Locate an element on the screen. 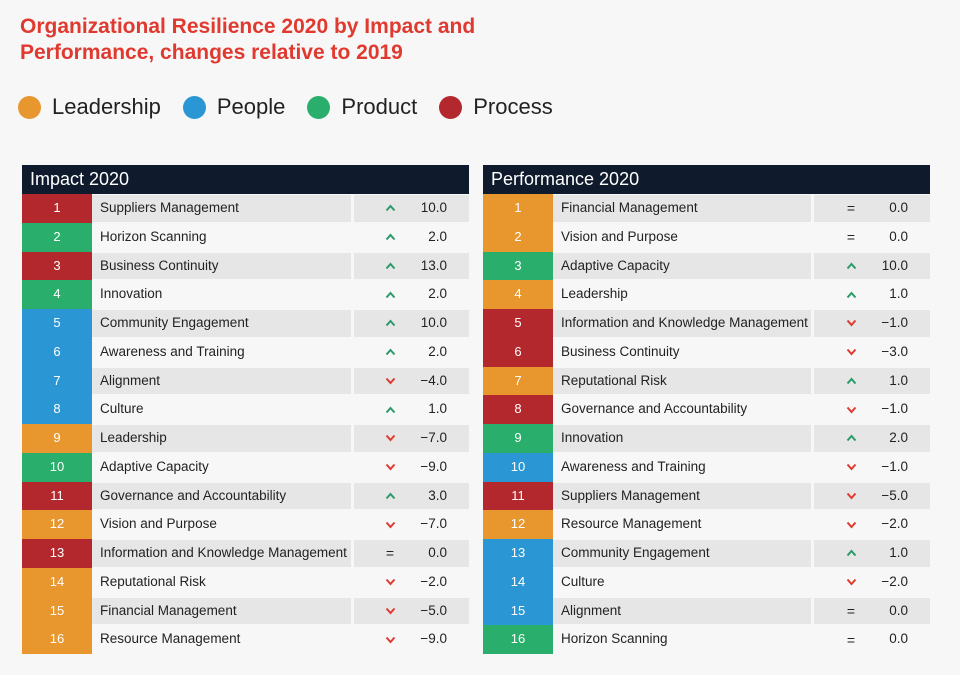 The height and width of the screenshot is (675, 960). change-value: −5.0 is located at coordinates (433, 610).